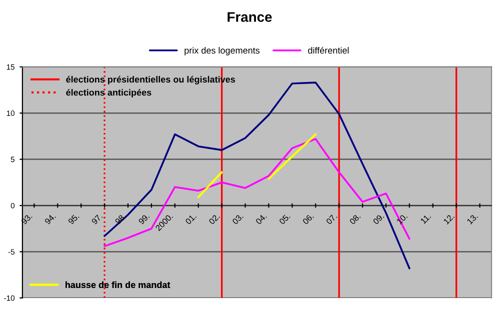 The width and height of the screenshot is (499, 311). I want to click on x-tick-label: 06., so click(308, 219).